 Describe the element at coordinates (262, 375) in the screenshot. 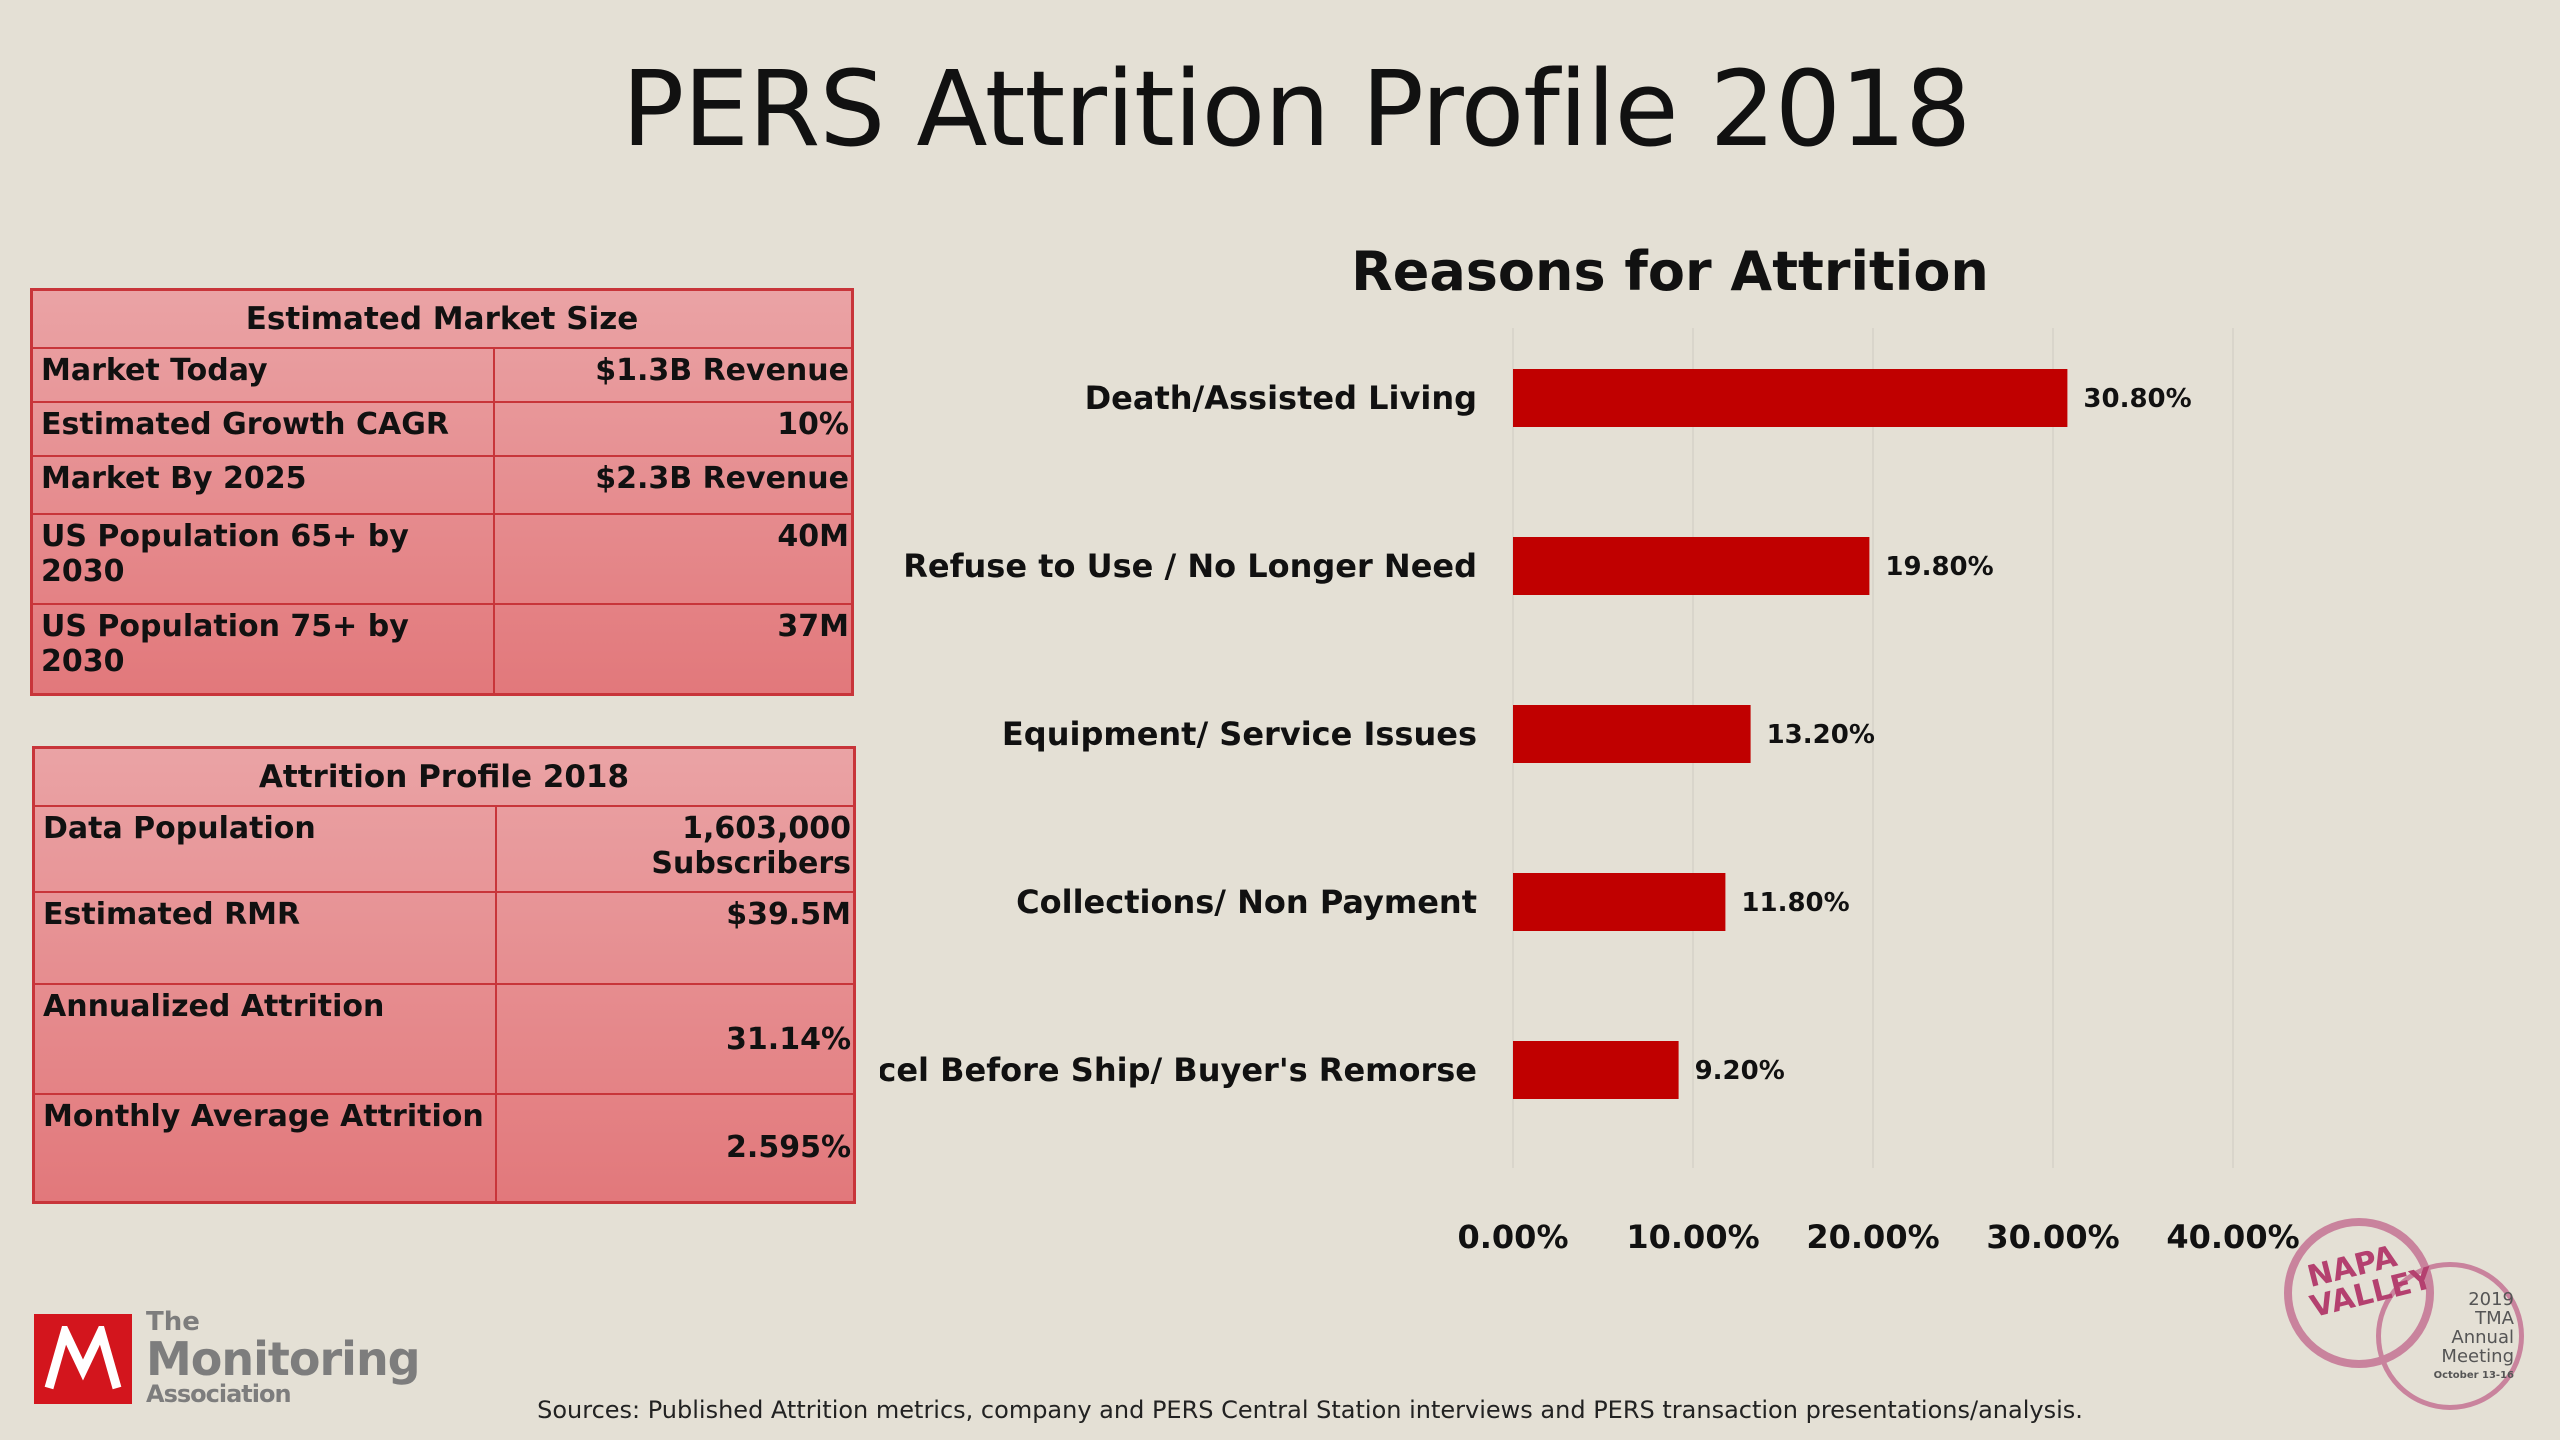

I see `row-label: Market Today` at that location.